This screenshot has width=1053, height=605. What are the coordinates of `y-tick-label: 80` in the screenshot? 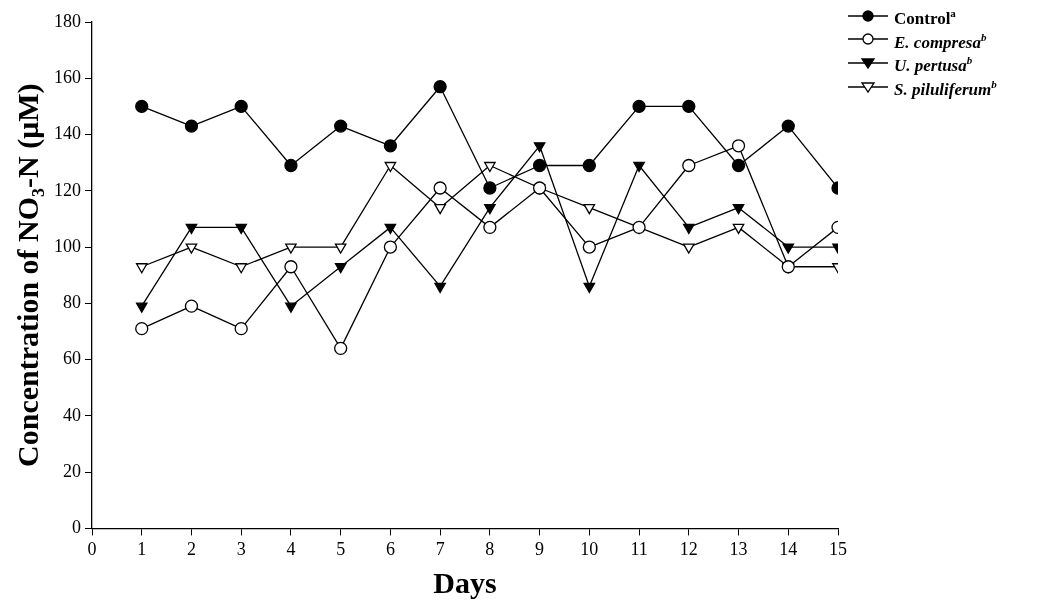 It's located at (72, 302).